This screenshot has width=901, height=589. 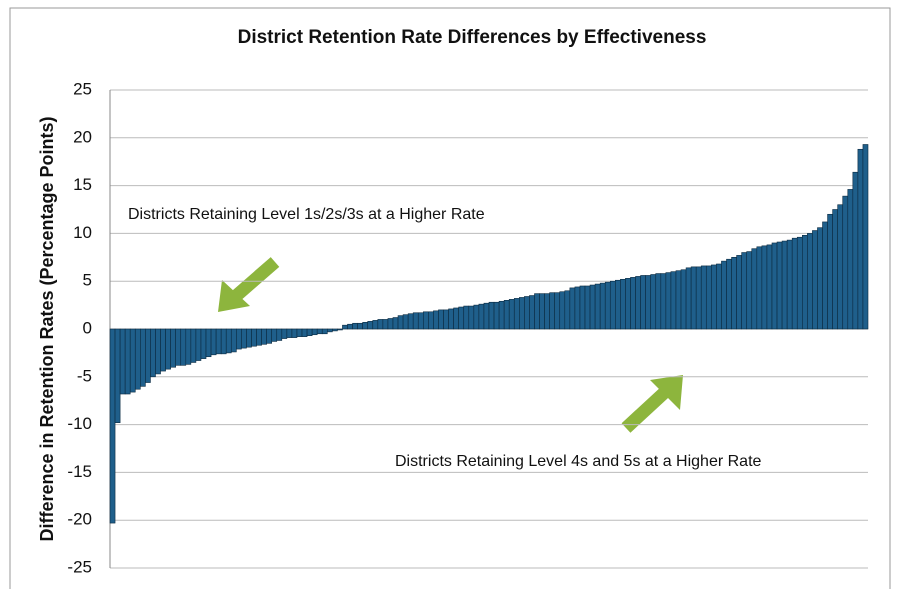 I want to click on y-tick-label: 20, so click(x=82, y=136).